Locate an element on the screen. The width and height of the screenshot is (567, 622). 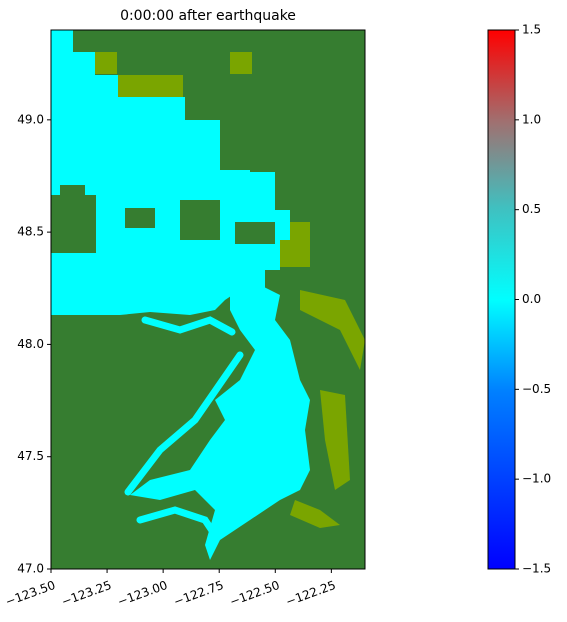
colorbar-tick-label: 0.0 is located at coordinates (531, 299).